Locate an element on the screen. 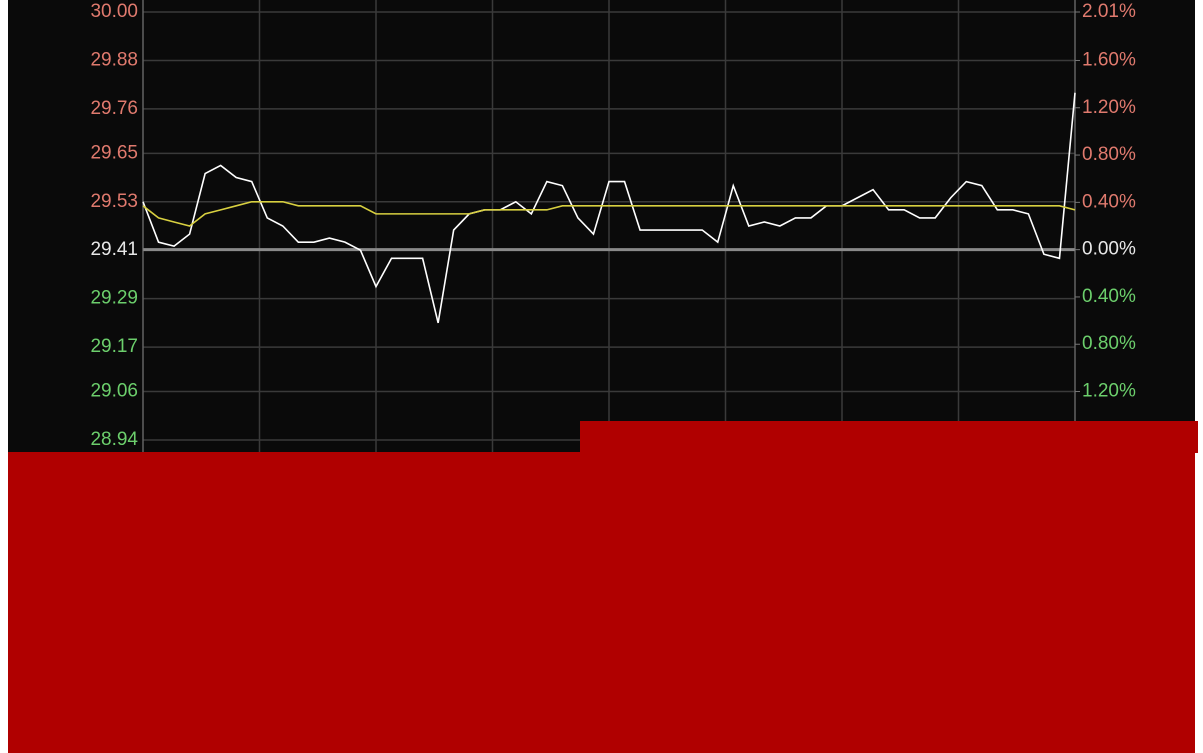 The height and width of the screenshot is (753, 1203). y2-tick-label: 1.60% is located at coordinates (1109, 59).